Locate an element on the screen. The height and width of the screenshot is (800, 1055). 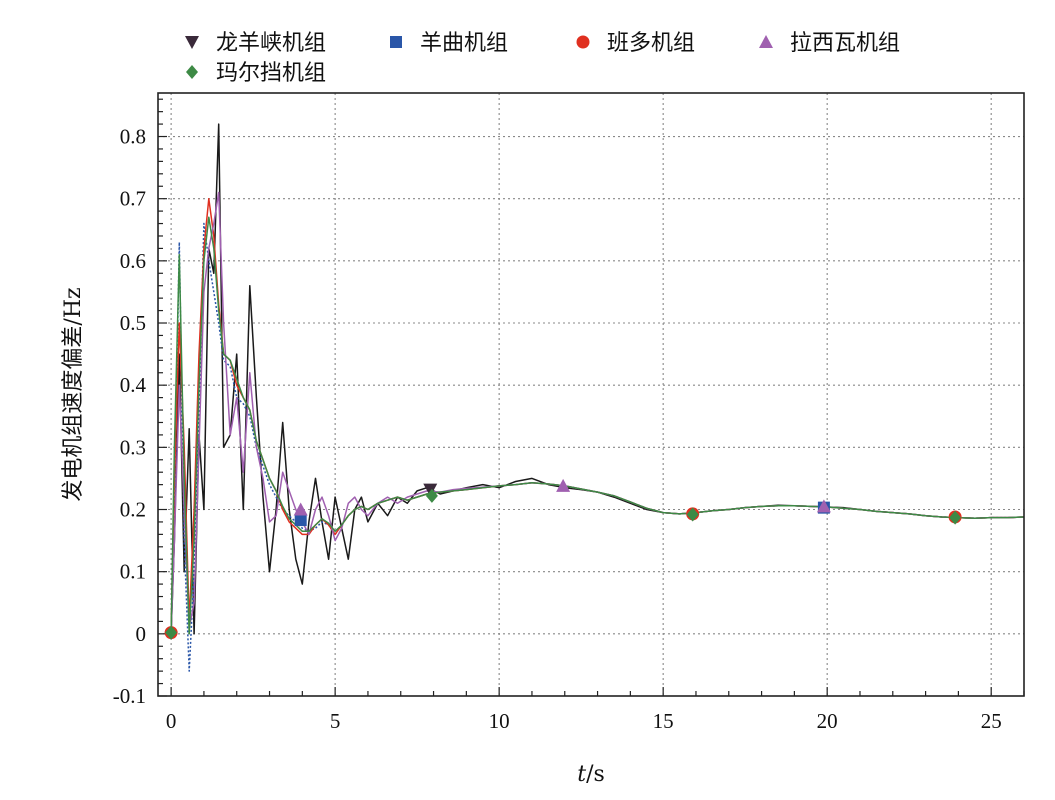
y-tick-label-2: 0.1 is located at coordinates (133, 572).